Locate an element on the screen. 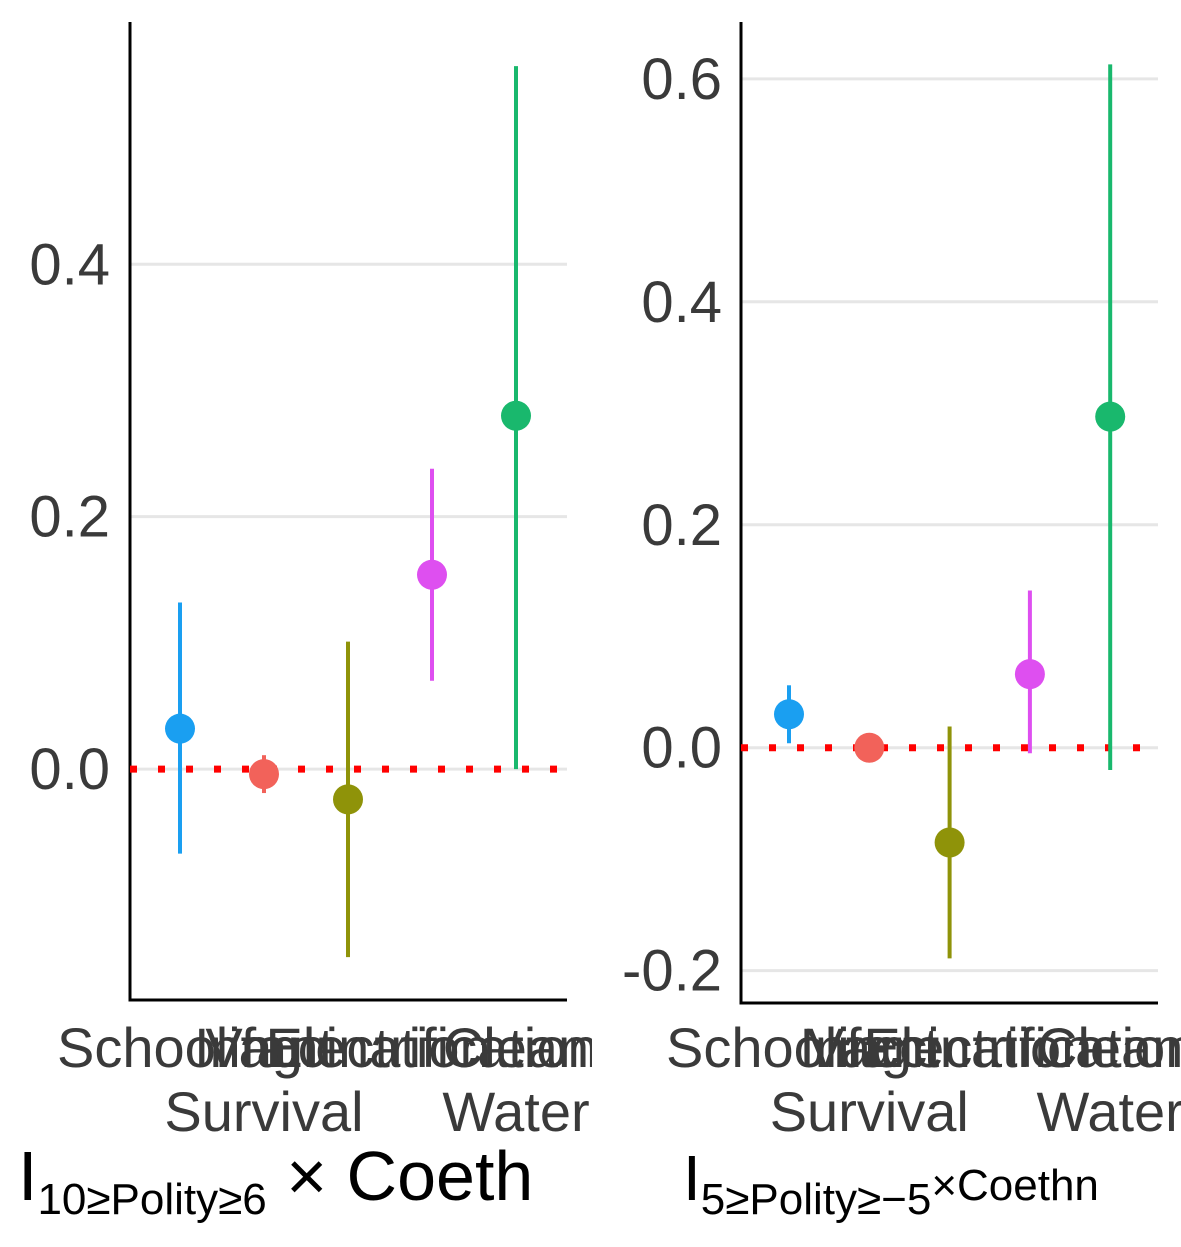  y-tick-label: 0.6 is located at coordinates (681, 79).